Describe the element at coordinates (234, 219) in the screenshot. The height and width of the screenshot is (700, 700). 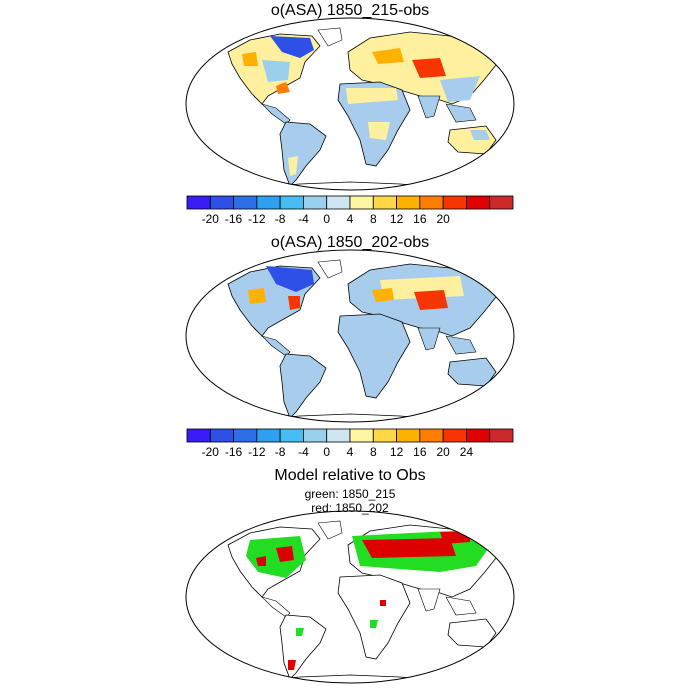
I see `colorbar1-tick-label: -16` at that location.